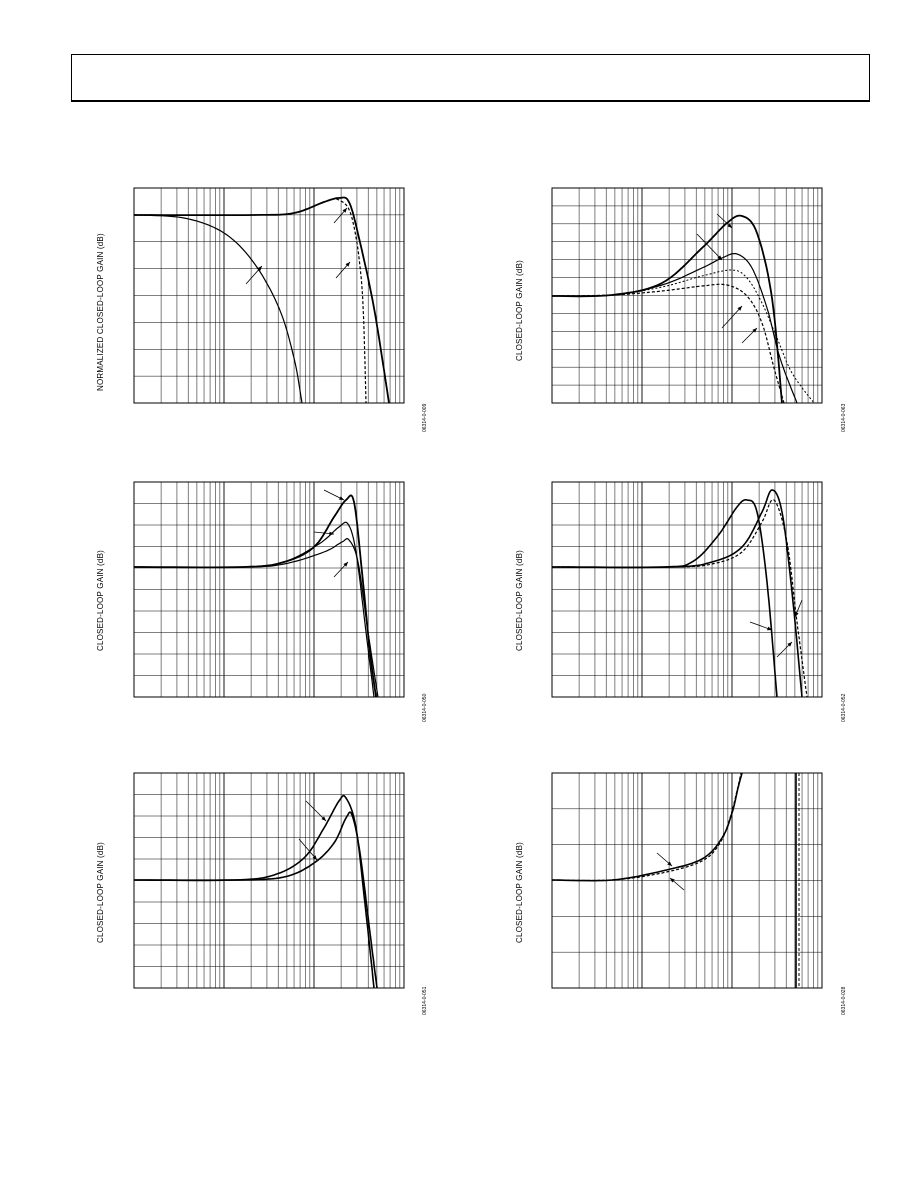 Image resolution: width=918 pixels, height=1188 pixels. I want to click on figure-id: 06314-0-028, so click(844, 1000).